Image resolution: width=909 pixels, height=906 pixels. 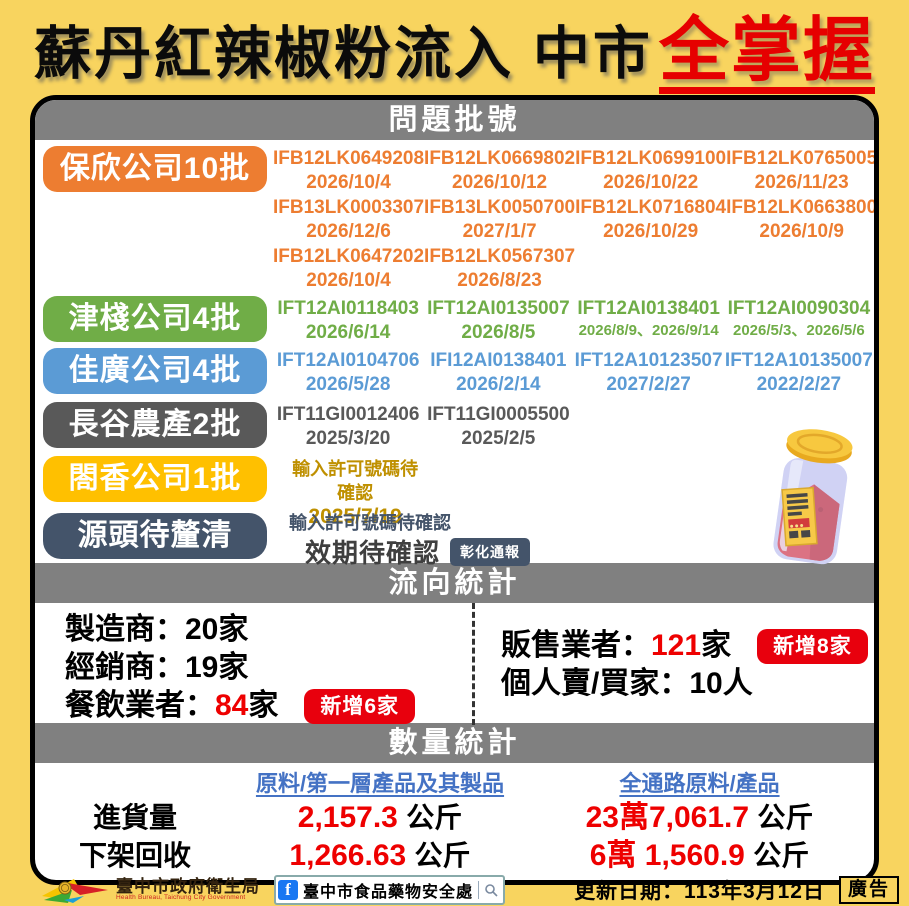 I want to click on bureau-subtitle: Health Bureau, Taichung City Government, so click(x=181, y=898).